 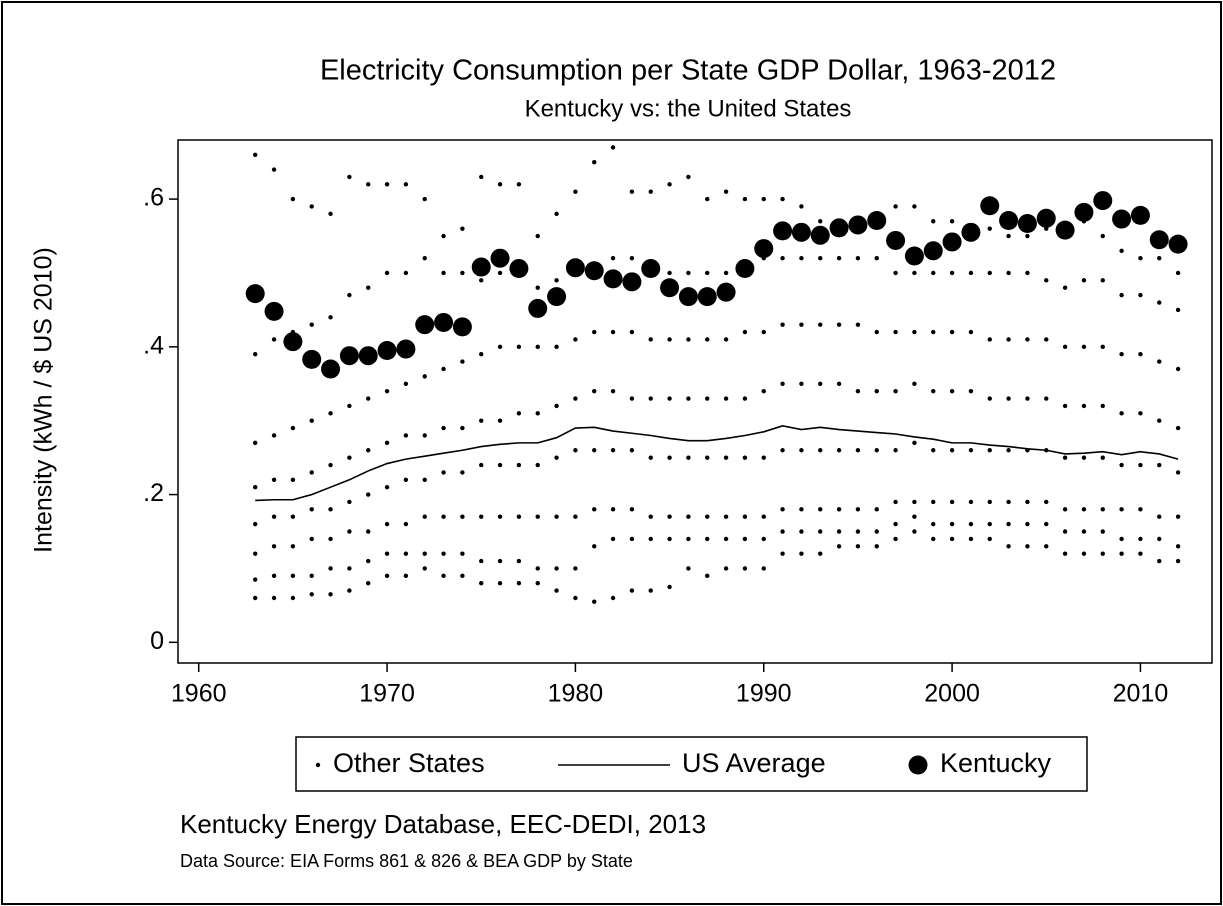 What do you see at coordinates (688, 108) in the screenshot?
I see `chart-subtitle: Kentucky vs: the United States` at bounding box center [688, 108].